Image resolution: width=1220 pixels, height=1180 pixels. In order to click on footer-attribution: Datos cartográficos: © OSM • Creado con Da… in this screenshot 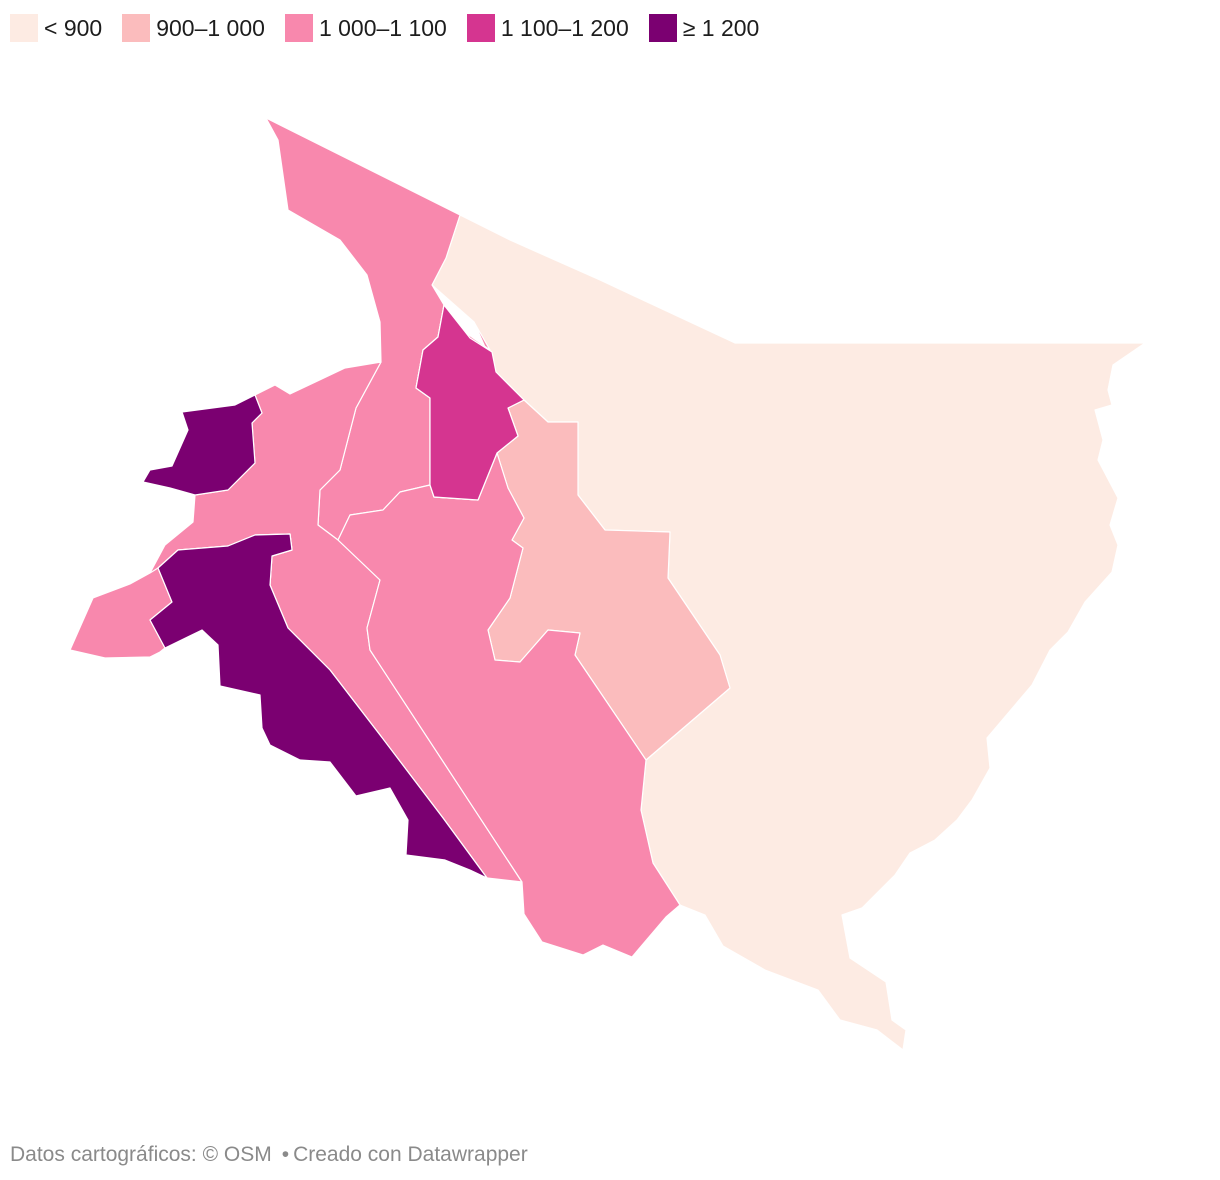, I will do `click(269, 1155)`.